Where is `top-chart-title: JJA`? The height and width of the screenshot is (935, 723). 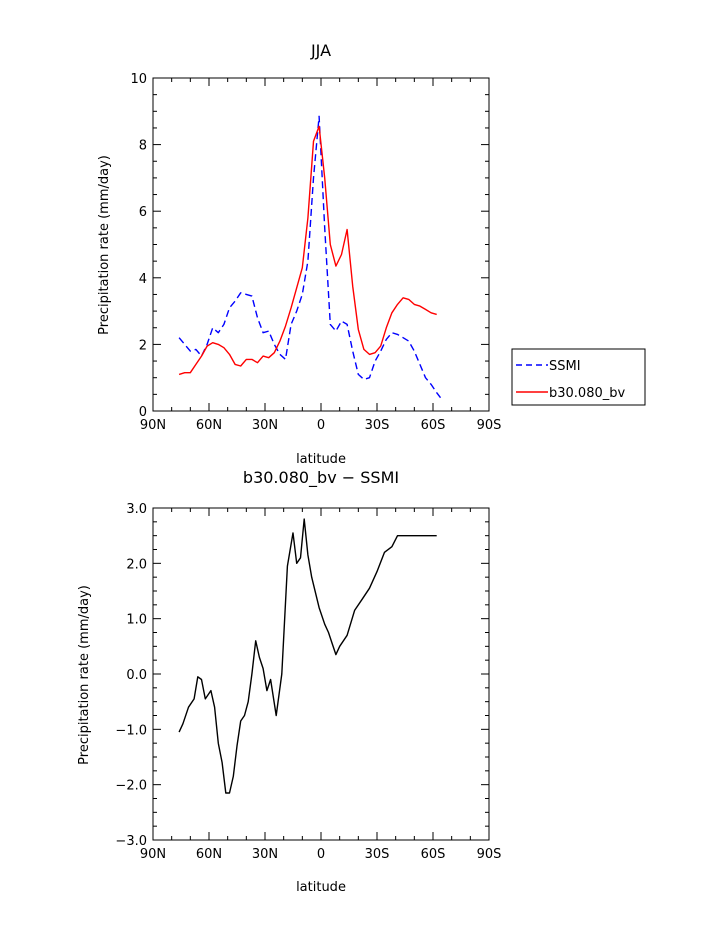 top-chart-title: JJA is located at coordinates (320, 50).